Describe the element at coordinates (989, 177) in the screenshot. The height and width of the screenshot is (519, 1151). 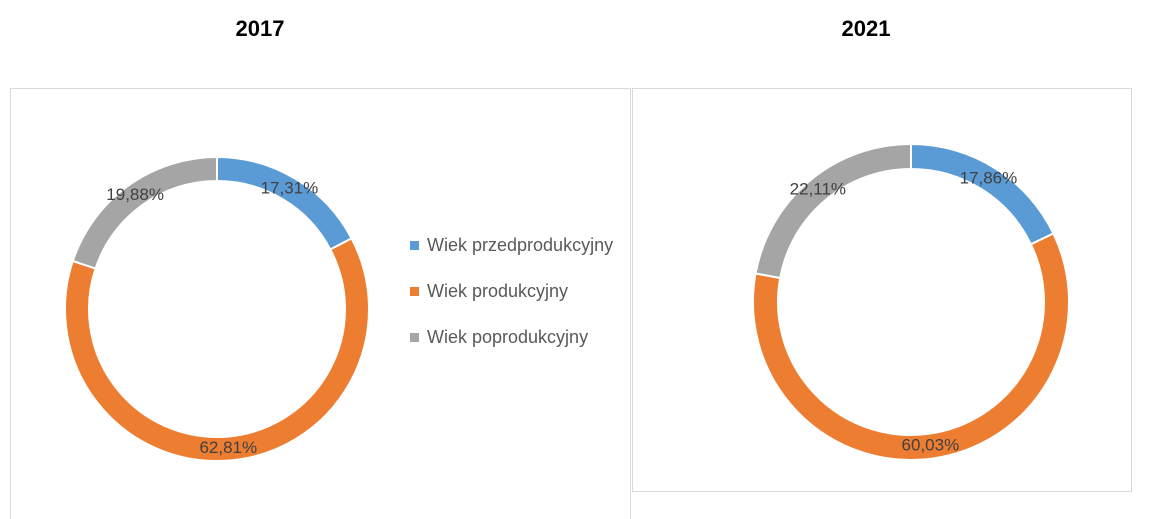
I see `data-label: 17,86%` at that location.